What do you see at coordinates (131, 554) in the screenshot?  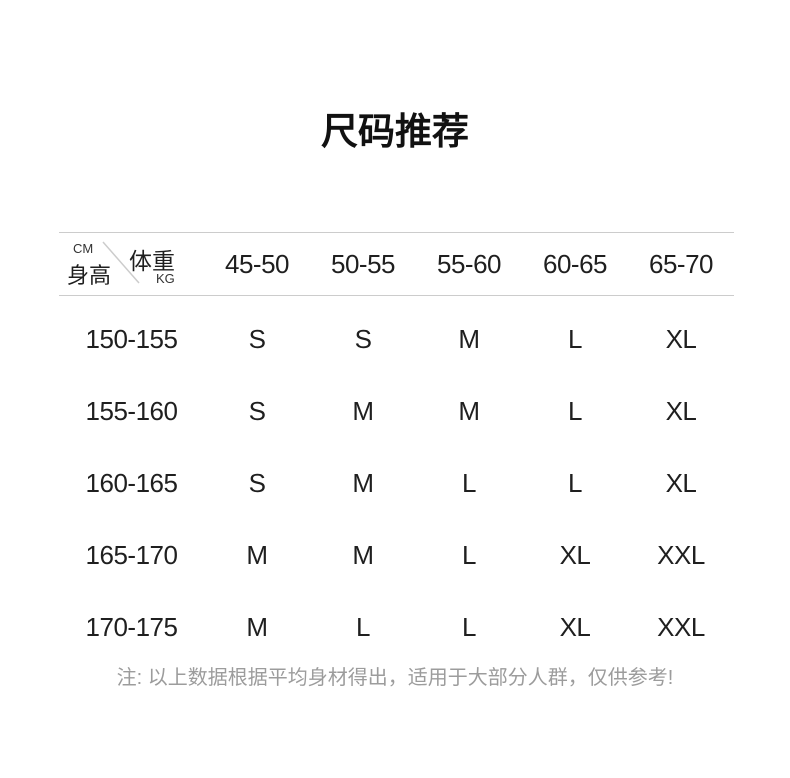 I see `height-range-label: 165-170` at bounding box center [131, 554].